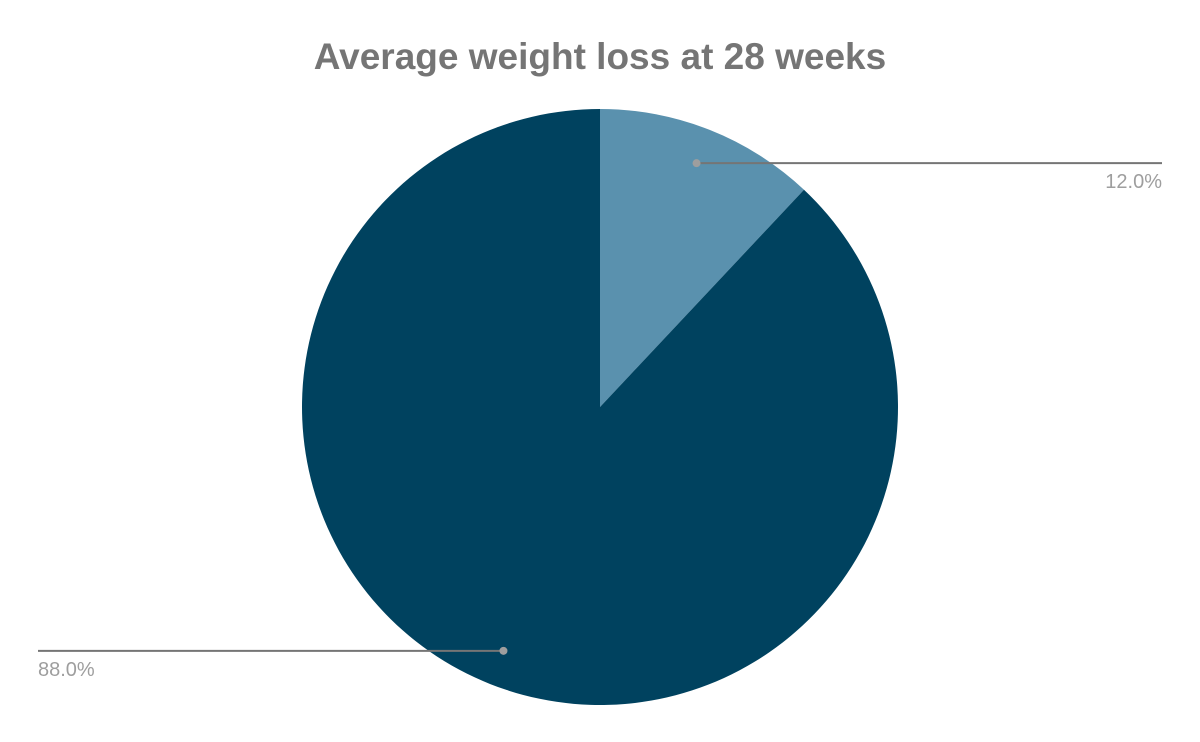  I want to click on chart-title: Average weight loss at 28 weeks, so click(600, 56).